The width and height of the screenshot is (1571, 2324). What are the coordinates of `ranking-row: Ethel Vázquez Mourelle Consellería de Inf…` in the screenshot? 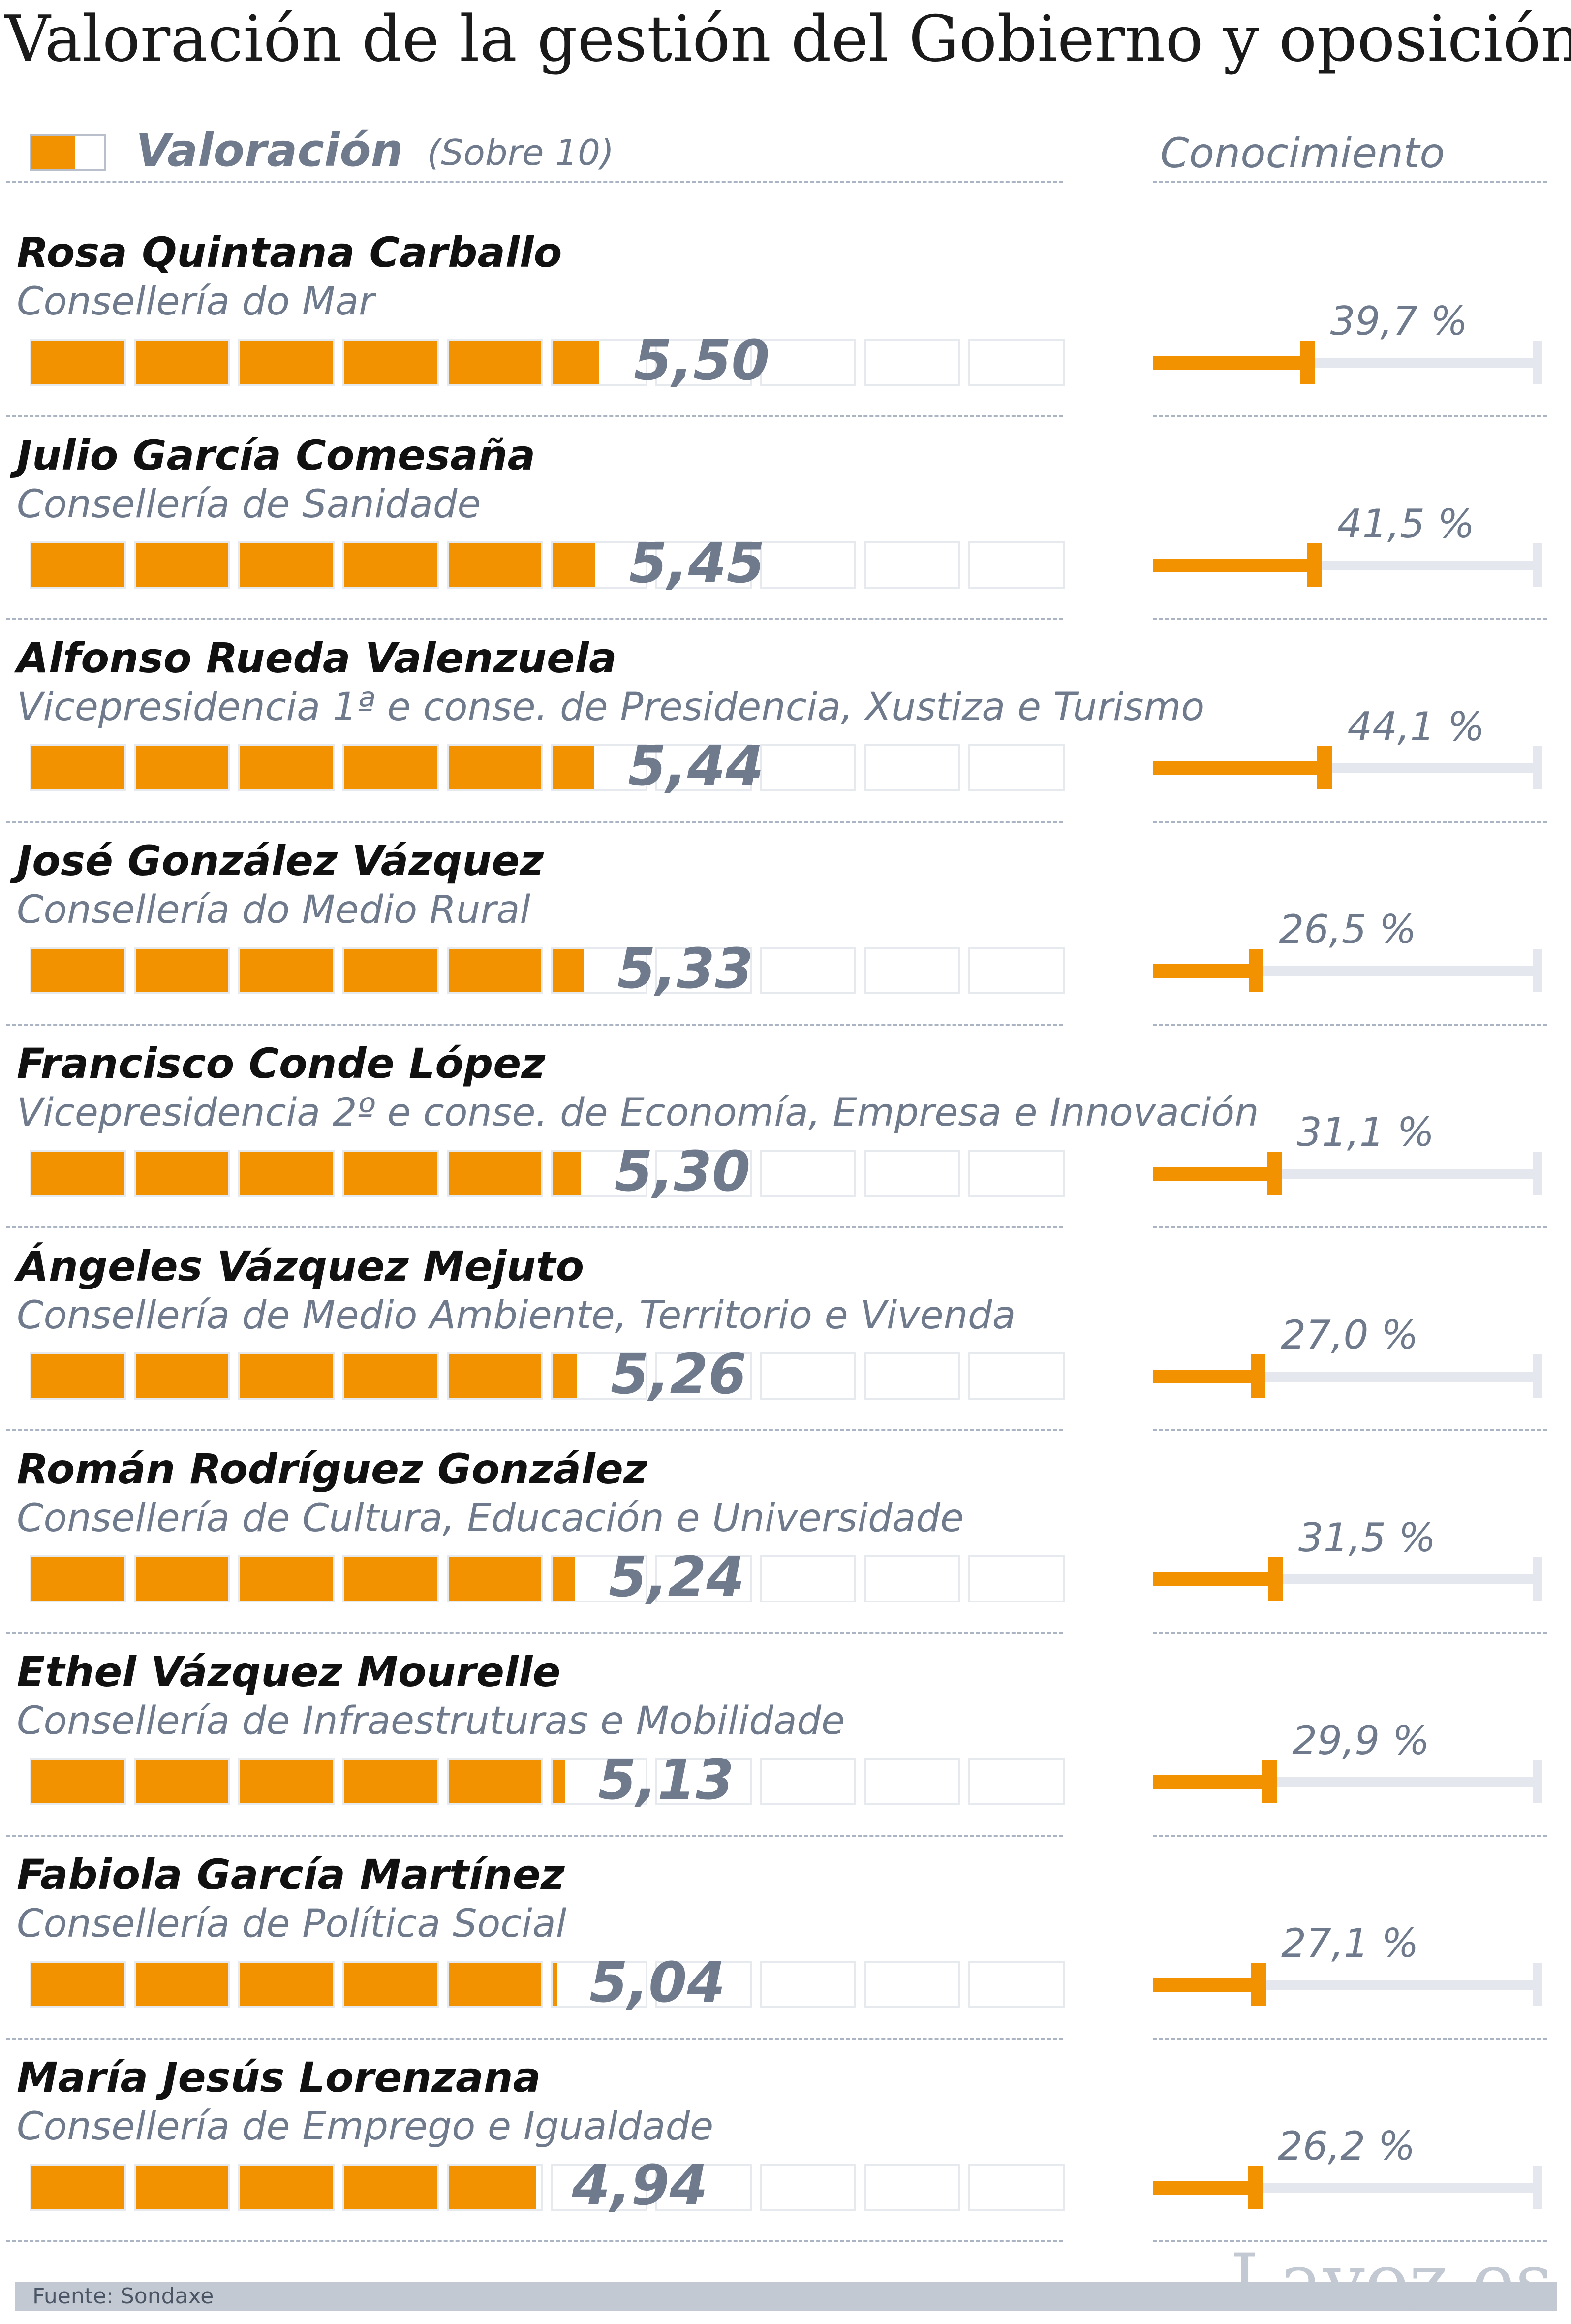 It's located at (785, 1740).